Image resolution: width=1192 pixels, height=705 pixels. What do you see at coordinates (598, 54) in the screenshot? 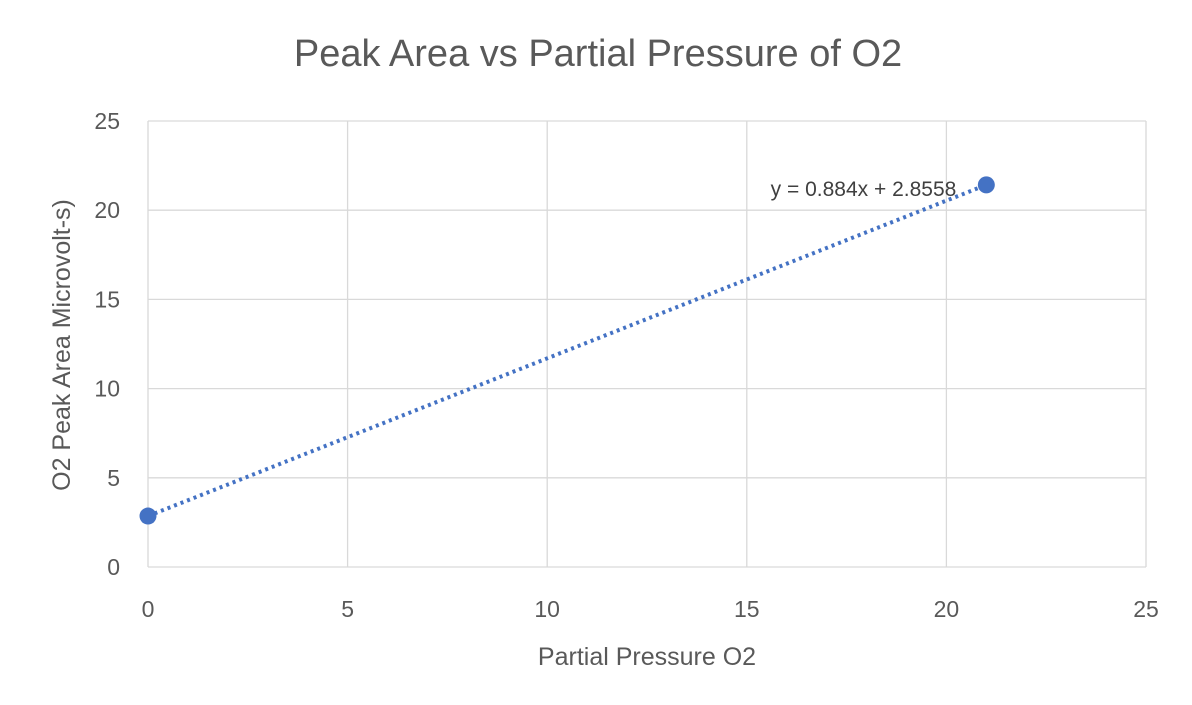
I see `chart-title: Peak Area vs Partial Pressure of O2` at bounding box center [598, 54].